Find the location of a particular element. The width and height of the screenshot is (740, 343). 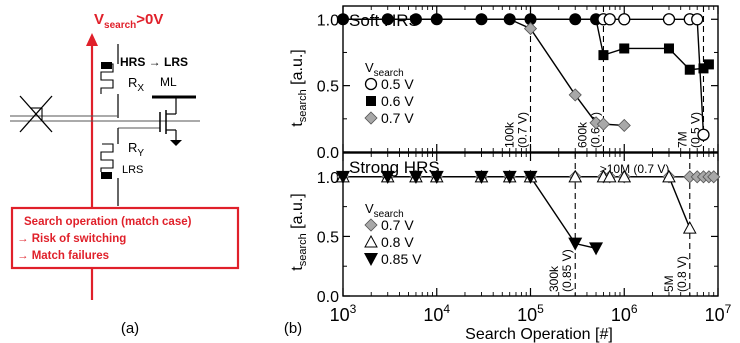

vsearch-label: Vsearch>0V is located at coordinates (128, 21).